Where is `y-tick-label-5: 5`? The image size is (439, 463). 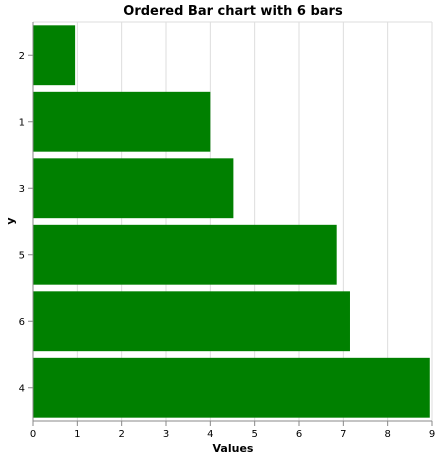
y-tick-label-5: 5 is located at coordinates (22, 255).